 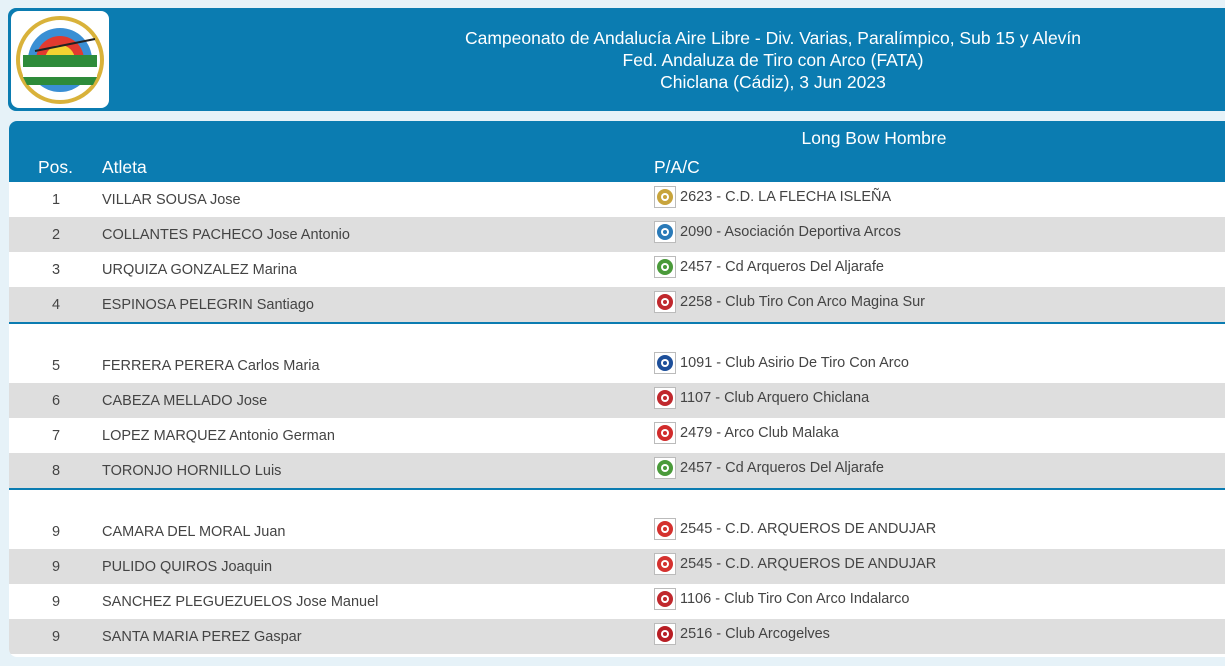 I want to click on club-label: 2479 - Arco Club Malaka, so click(x=759, y=433).